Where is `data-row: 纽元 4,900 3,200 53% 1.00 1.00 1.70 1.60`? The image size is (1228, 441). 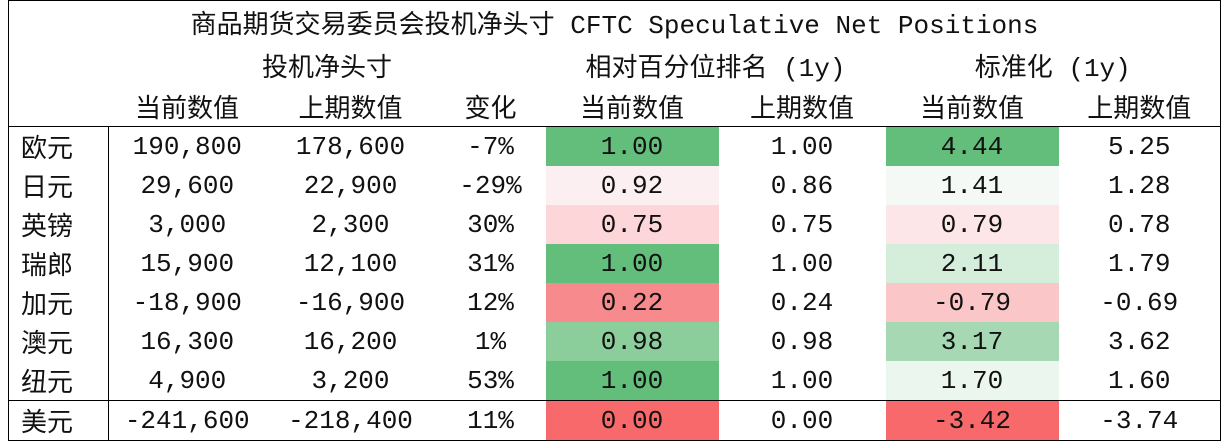 data-row: 纽元 4,900 3,200 53% 1.00 1.00 1.70 1.60 is located at coordinates (614, 381).